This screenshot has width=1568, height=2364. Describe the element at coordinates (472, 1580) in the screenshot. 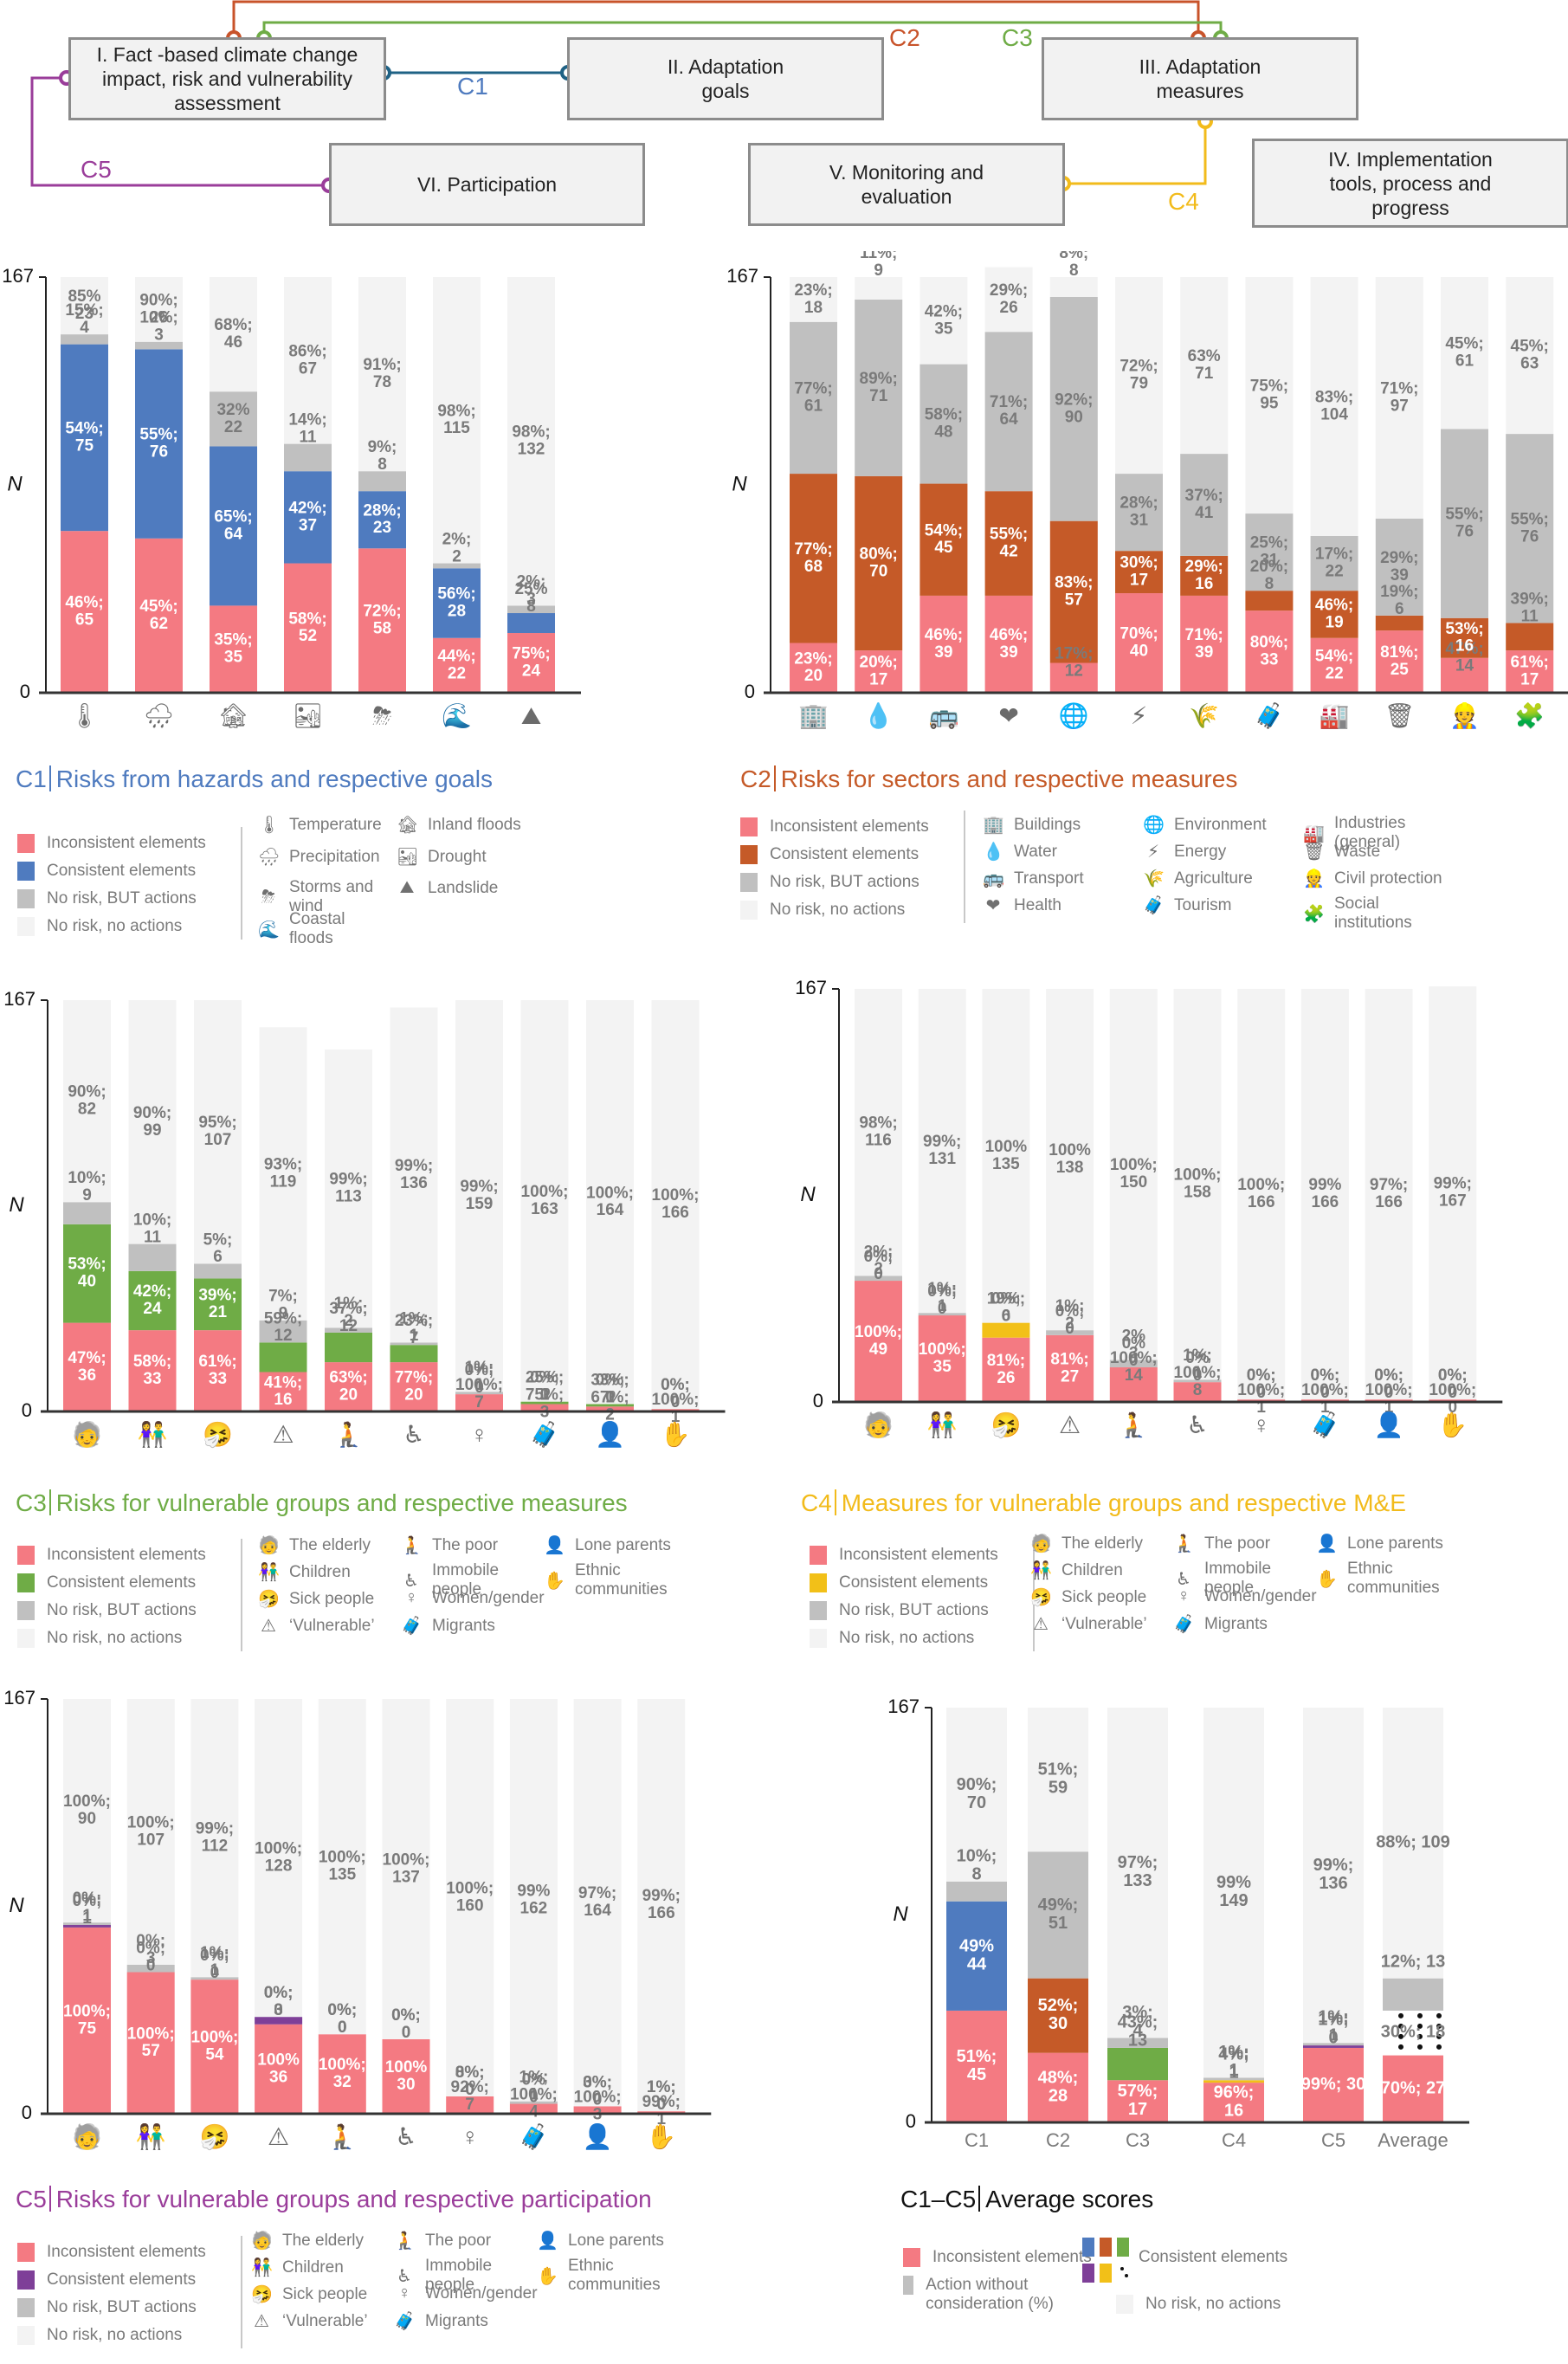

I see `legend-item-wheelchair: ♿ Immobile people` at that location.